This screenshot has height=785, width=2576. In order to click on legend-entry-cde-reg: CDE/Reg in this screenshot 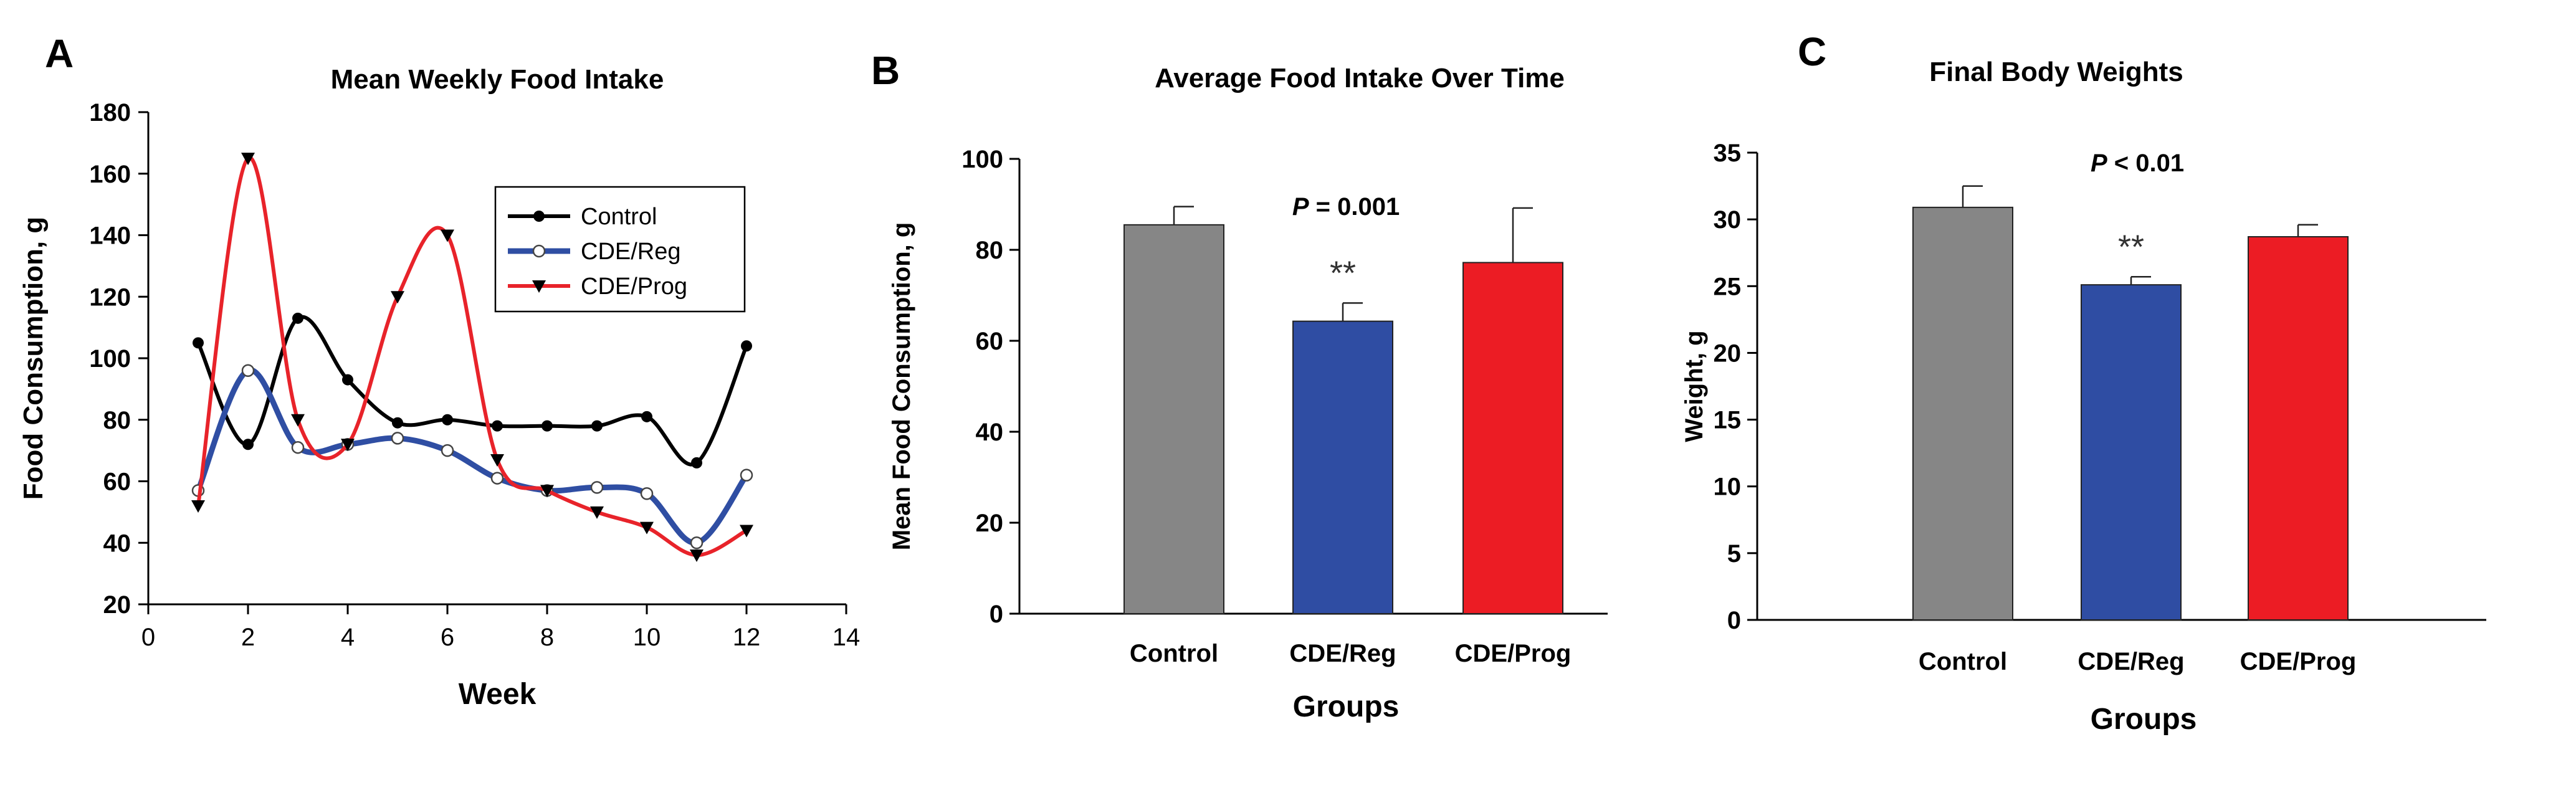, I will do `click(594, 252)`.